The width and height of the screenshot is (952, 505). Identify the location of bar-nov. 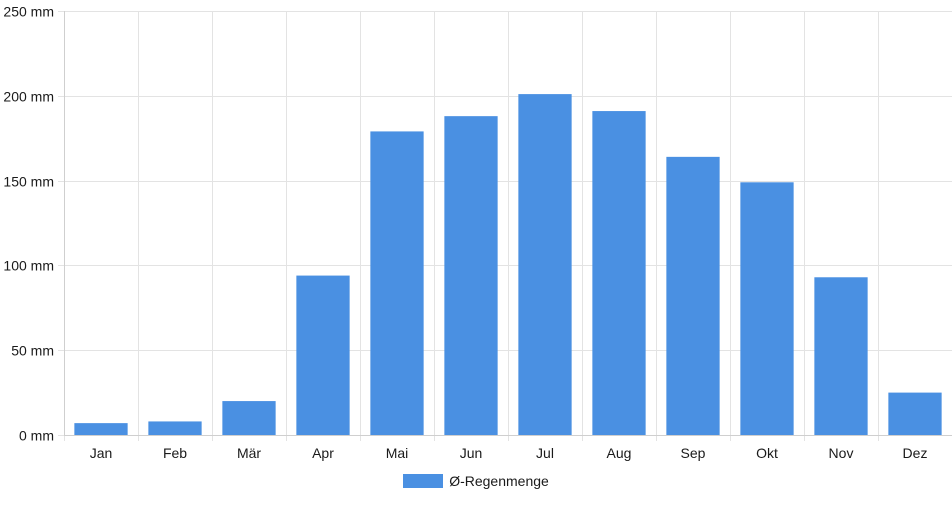
(841, 356).